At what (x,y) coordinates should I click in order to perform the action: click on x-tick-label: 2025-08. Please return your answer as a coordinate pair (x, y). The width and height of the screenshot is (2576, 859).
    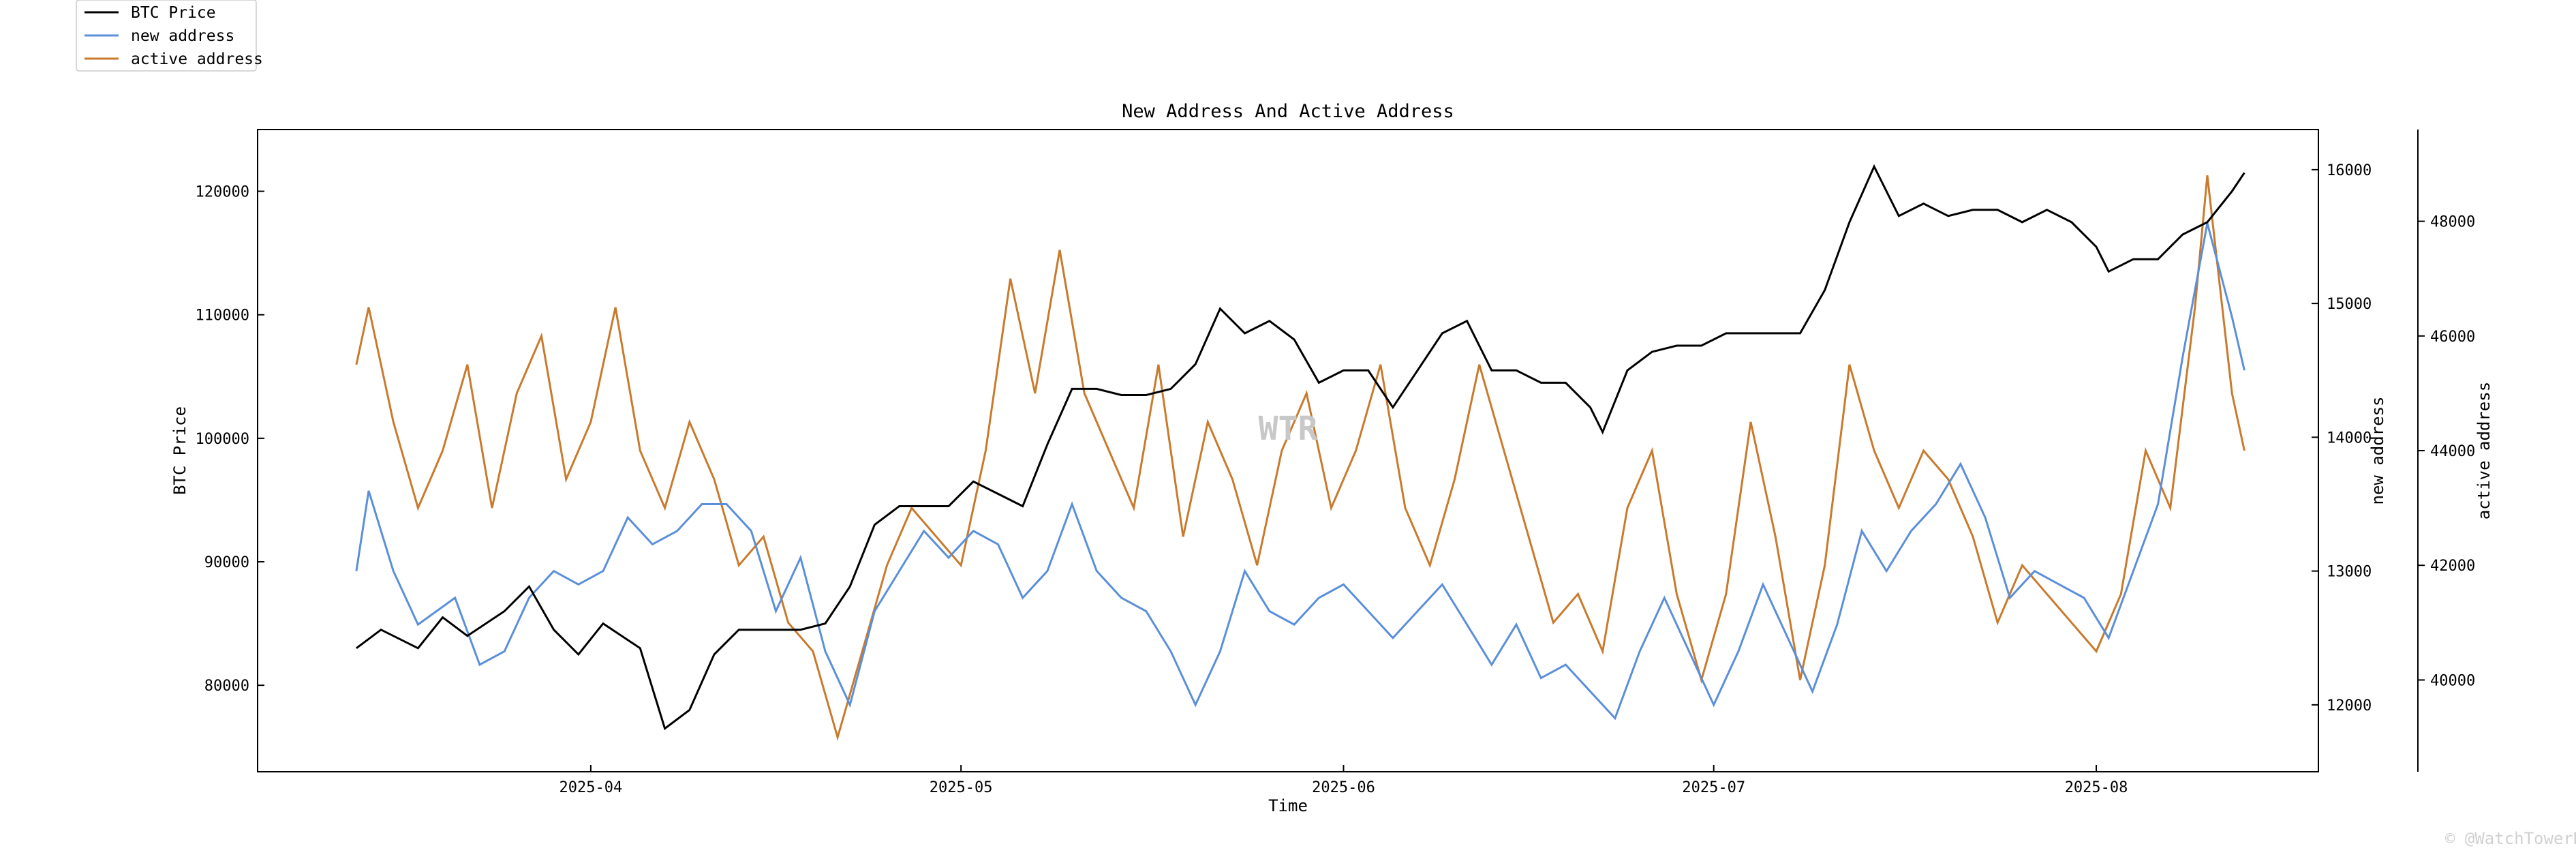
    Looking at the image, I should click on (2096, 788).